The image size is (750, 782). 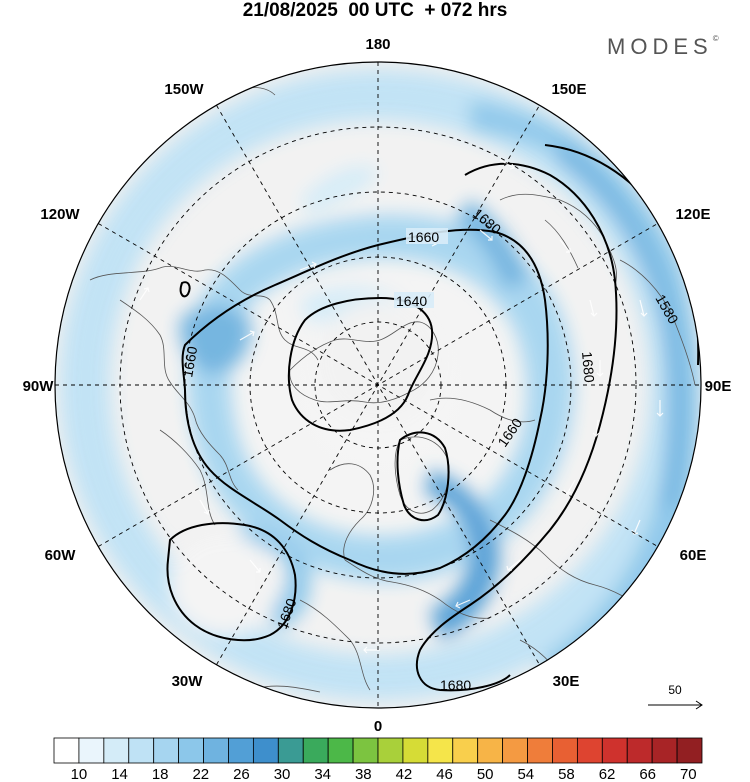 I want to click on contour-1660-east, so click(x=423, y=476).